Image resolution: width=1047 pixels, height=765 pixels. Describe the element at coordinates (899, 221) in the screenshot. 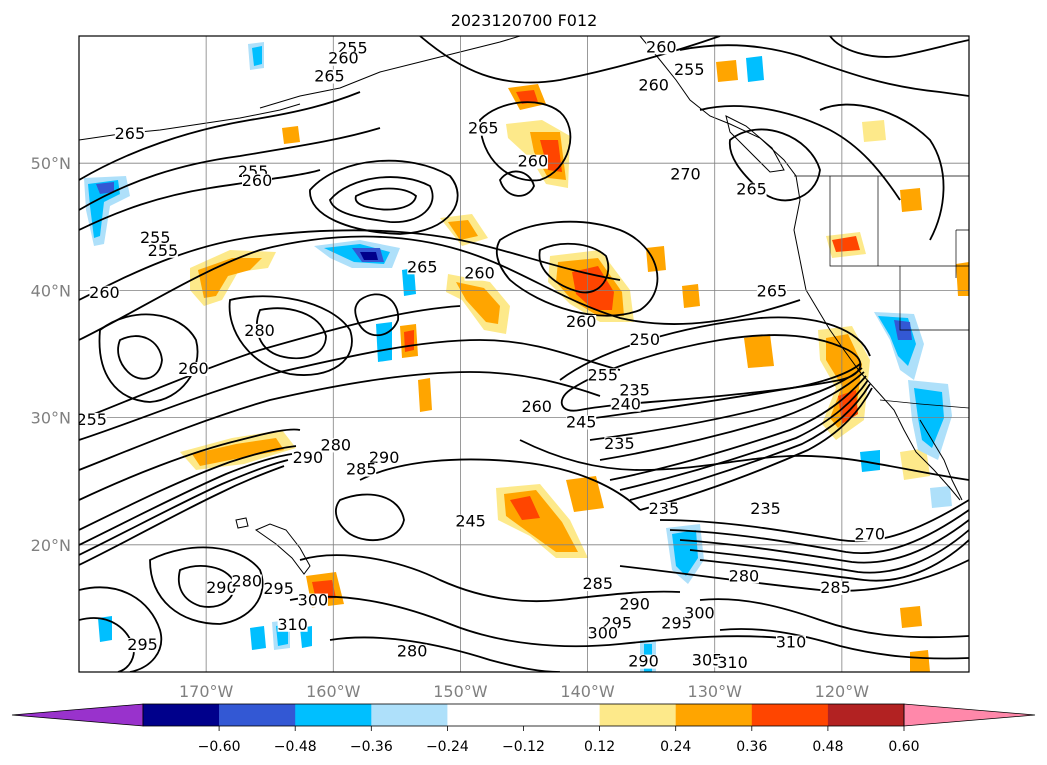

I see `border-us-states-a` at that location.